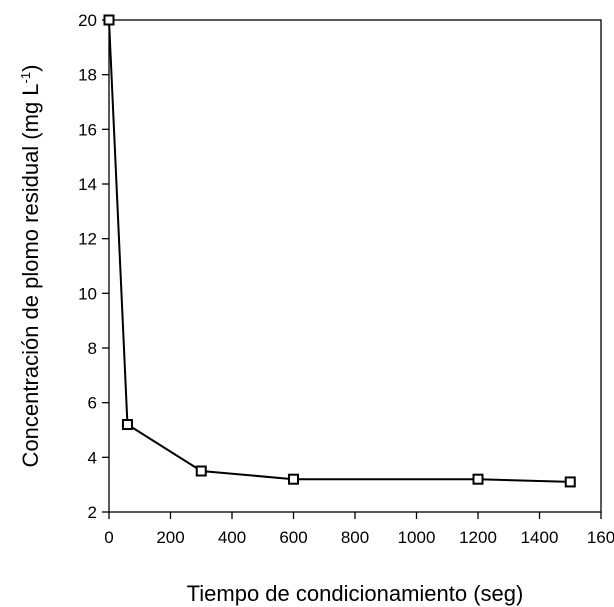 This screenshot has width=614, height=607. I want to click on x-tick-label: 1400, so click(540, 537).